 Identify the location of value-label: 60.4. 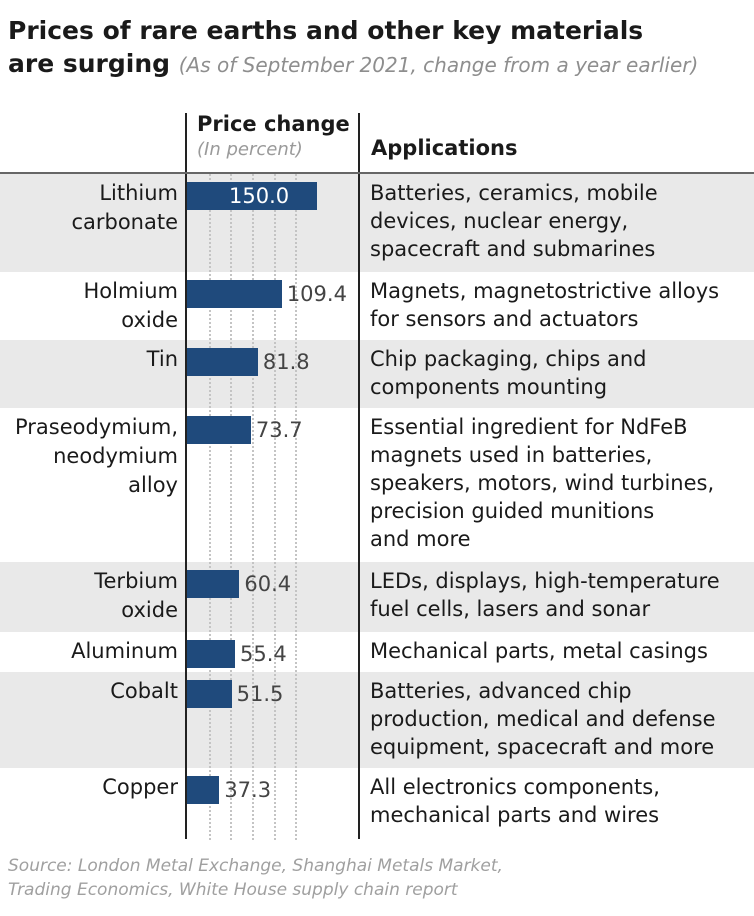
(268, 584).